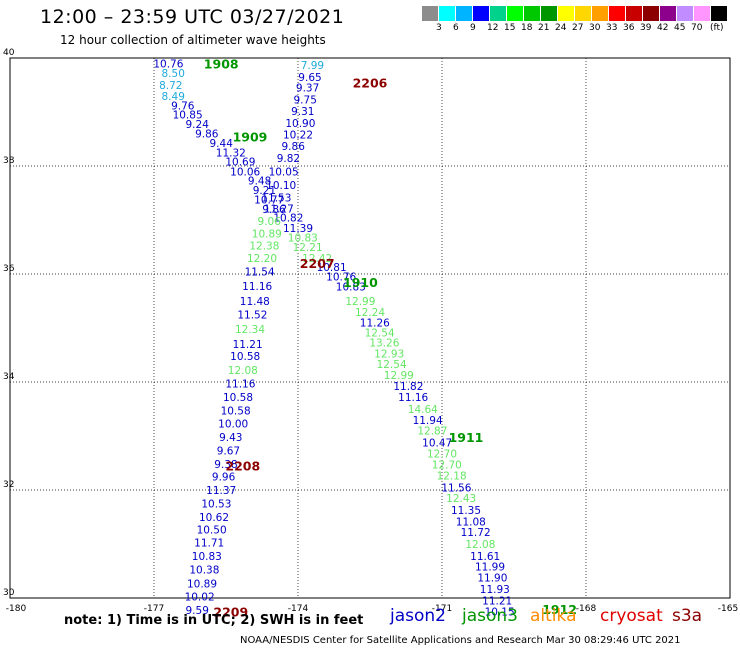 This screenshot has height=650, width=740. I want to click on wave-height-point: 11.37, so click(221, 491).